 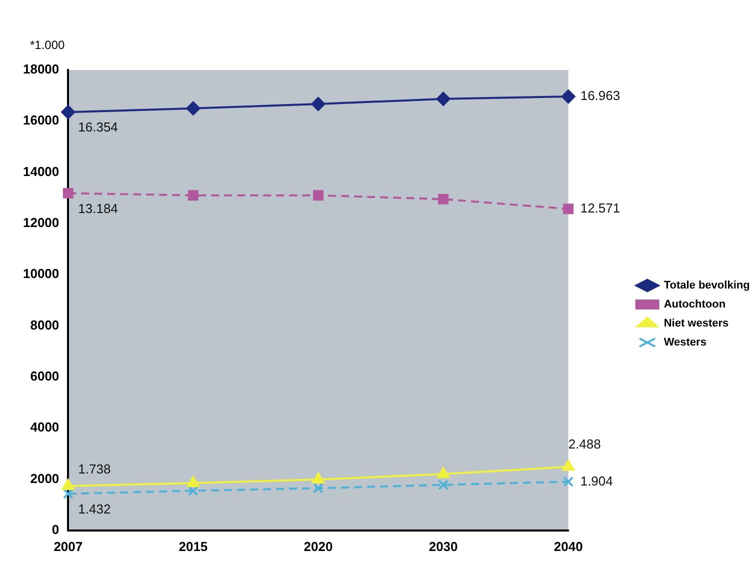 What do you see at coordinates (68, 546) in the screenshot?
I see `x-tick-label: 2007` at bounding box center [68, 546].